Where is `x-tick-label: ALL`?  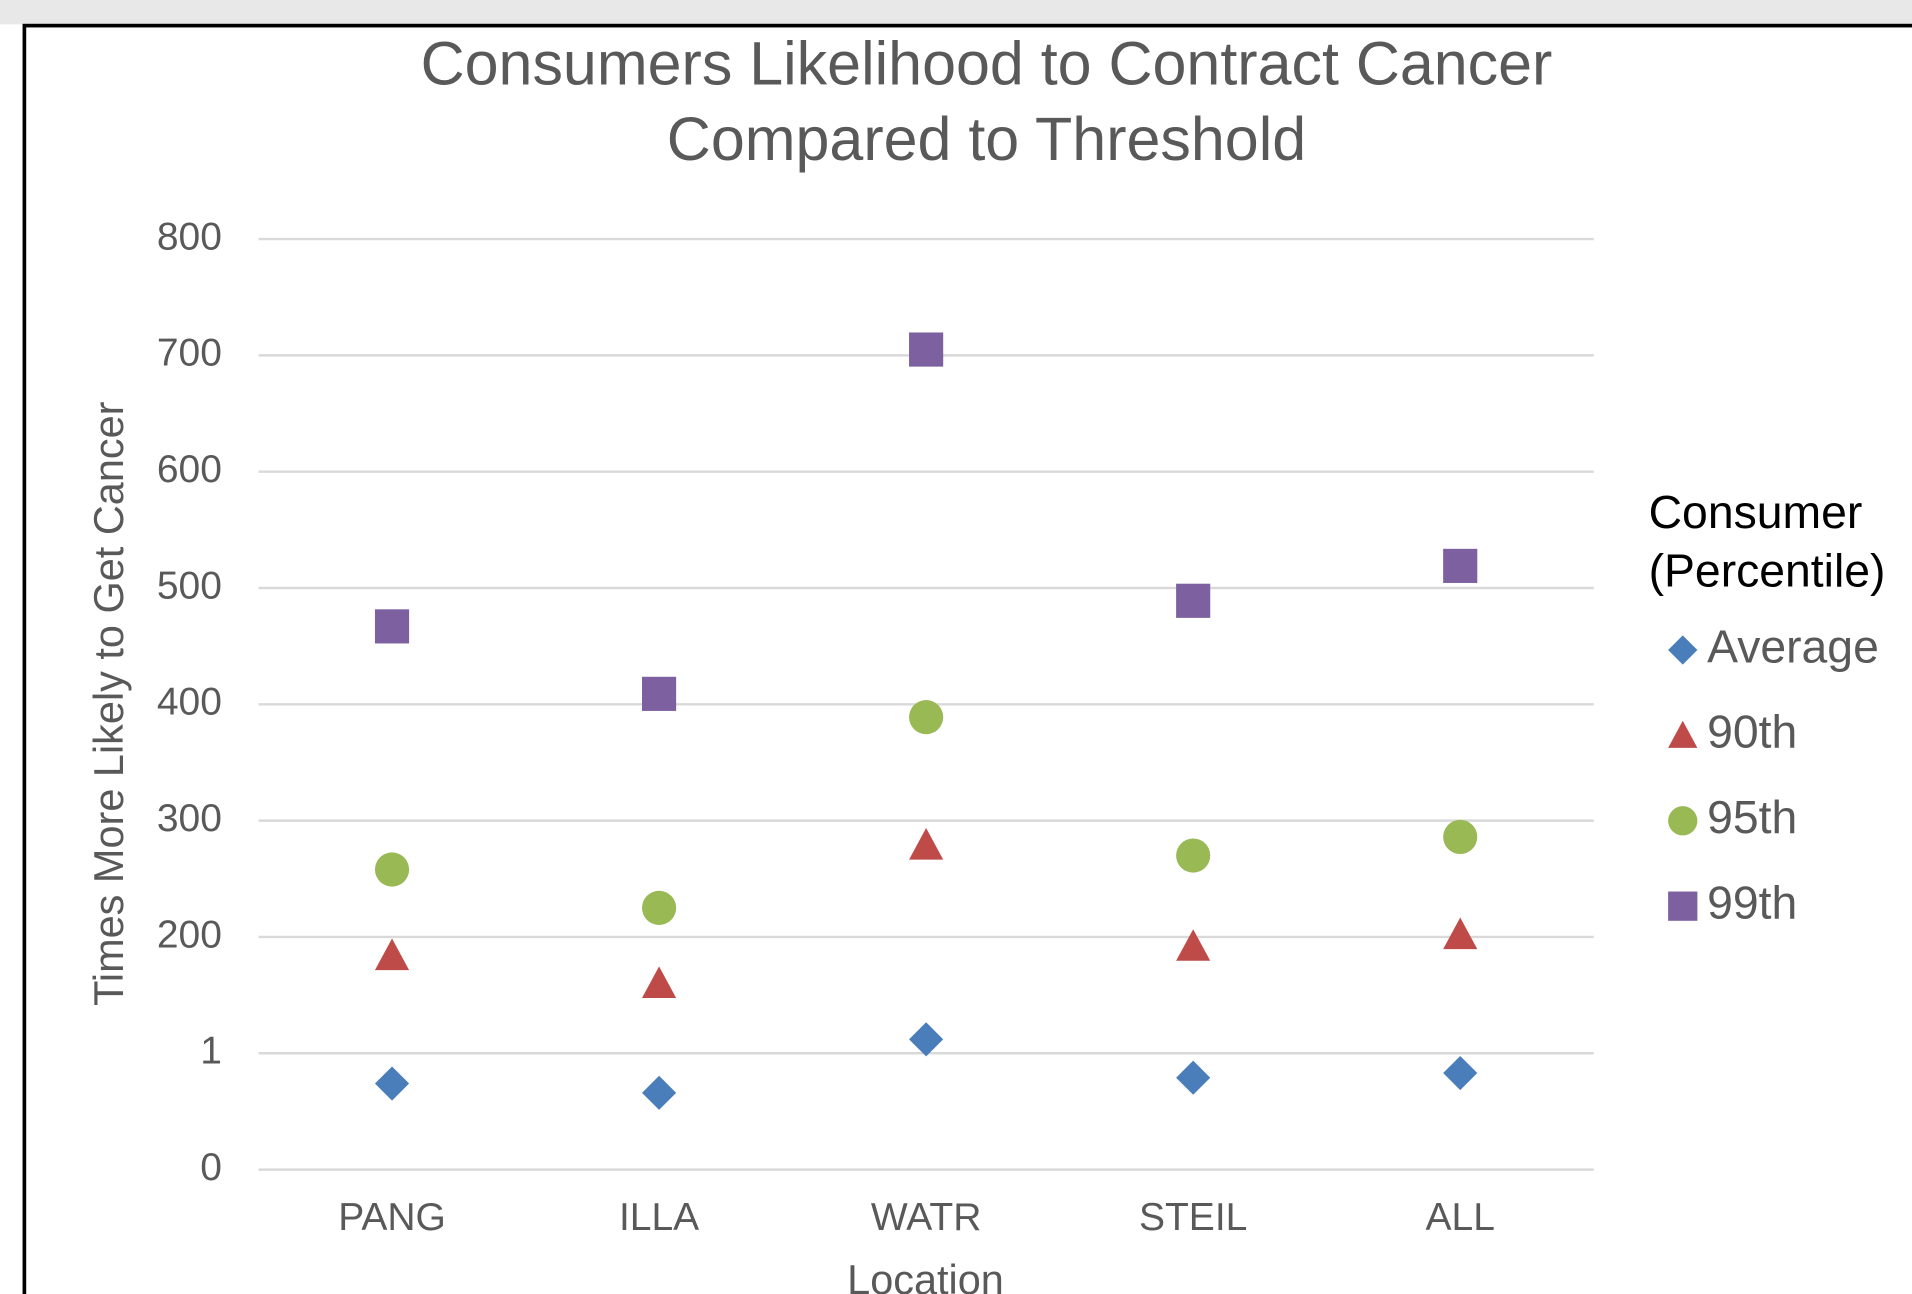
x-tick-label: ALL is located at coordinates (1460, 1217).